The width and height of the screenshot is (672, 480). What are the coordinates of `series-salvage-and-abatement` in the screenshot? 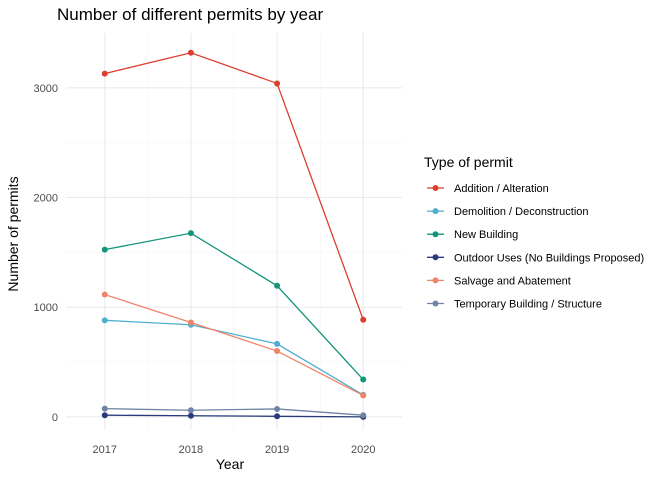 It's located at (234, 345).